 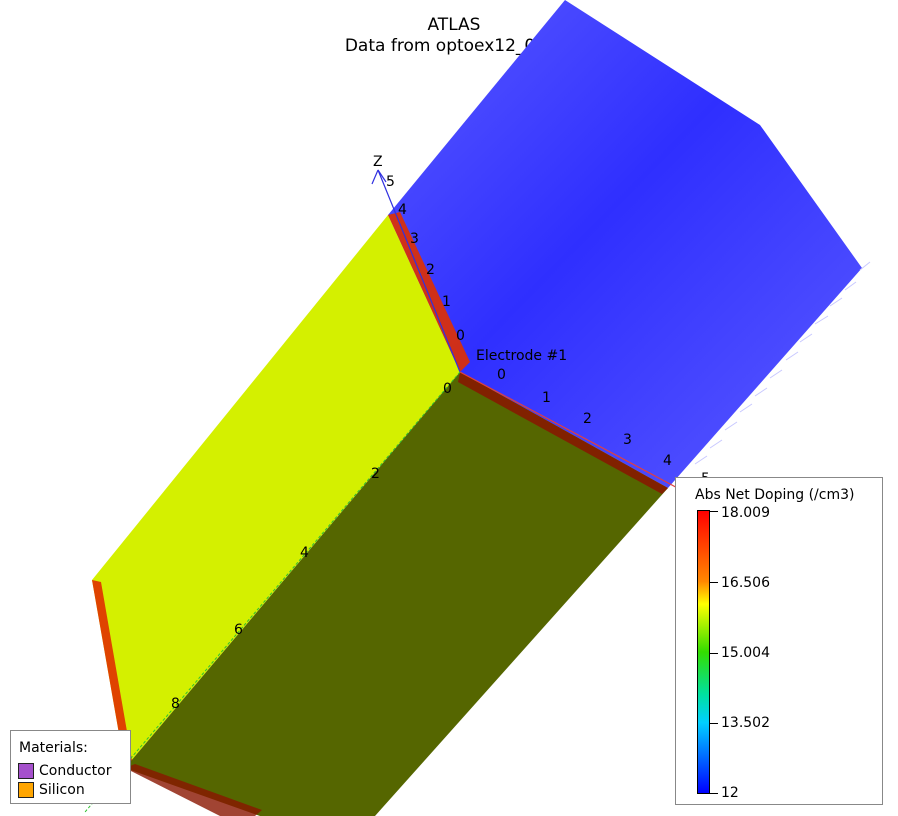 What do you see at coordinates (745, 653) in the screenshot?
I see `colorbar-tick-label: 15.004` at bounding box center [745, 653].